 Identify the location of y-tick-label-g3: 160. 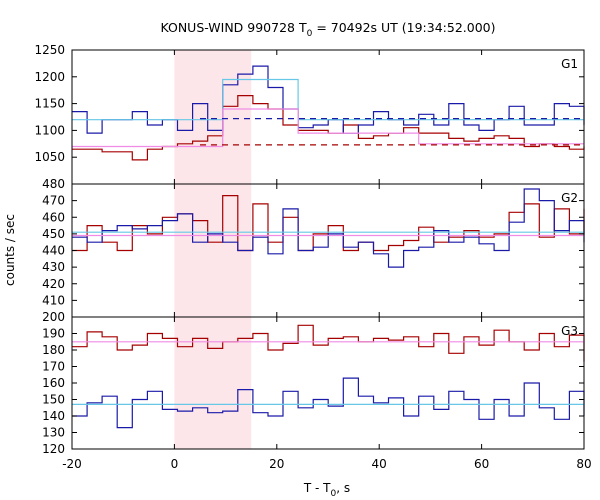
(53, 383).